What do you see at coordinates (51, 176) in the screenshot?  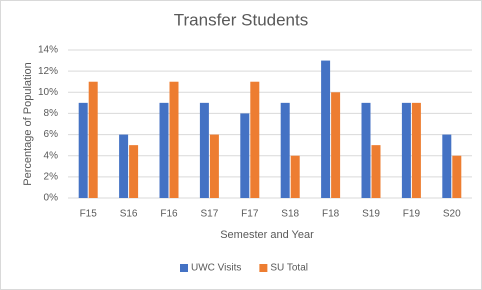 I see `y-tick-label: 2%` at bounding box center [51, 176].